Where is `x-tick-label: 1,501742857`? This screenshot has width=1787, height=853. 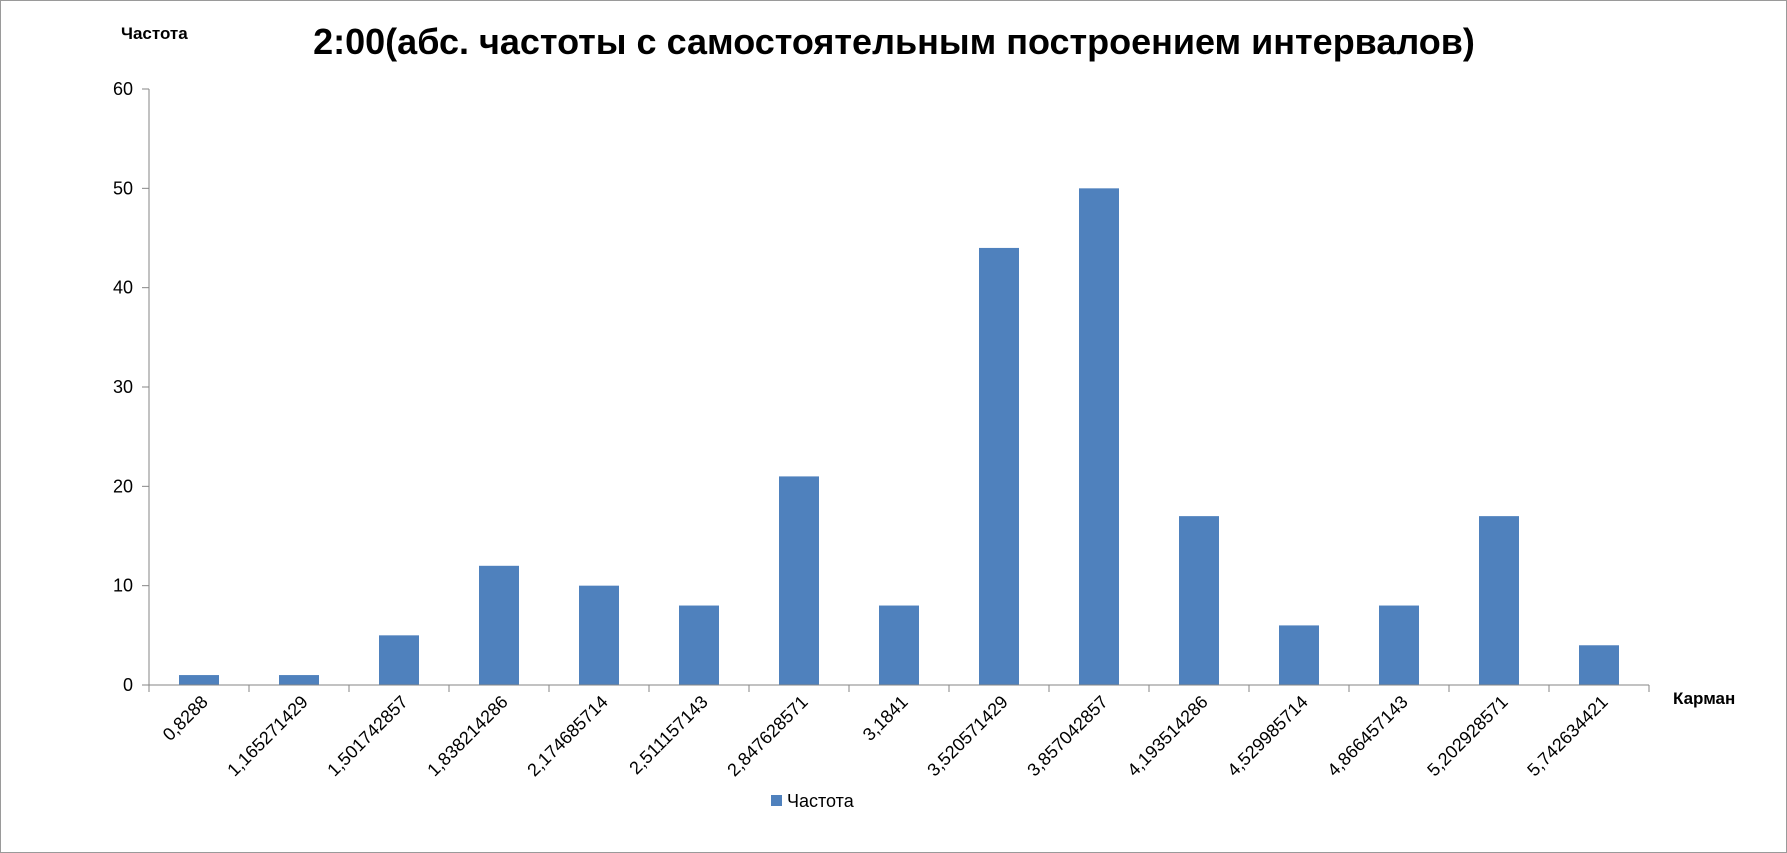
x-tick-label: 1,501742857 is located at coordinates (367, 736).